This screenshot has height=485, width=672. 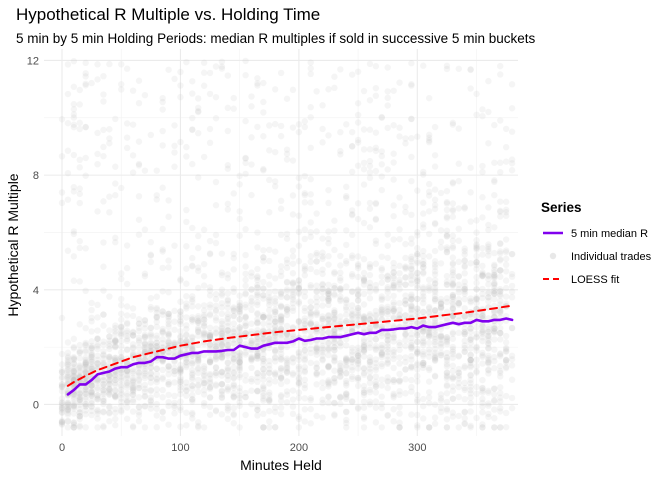 I want to click on y-tick-label: 4, so click(x=36, y=291).